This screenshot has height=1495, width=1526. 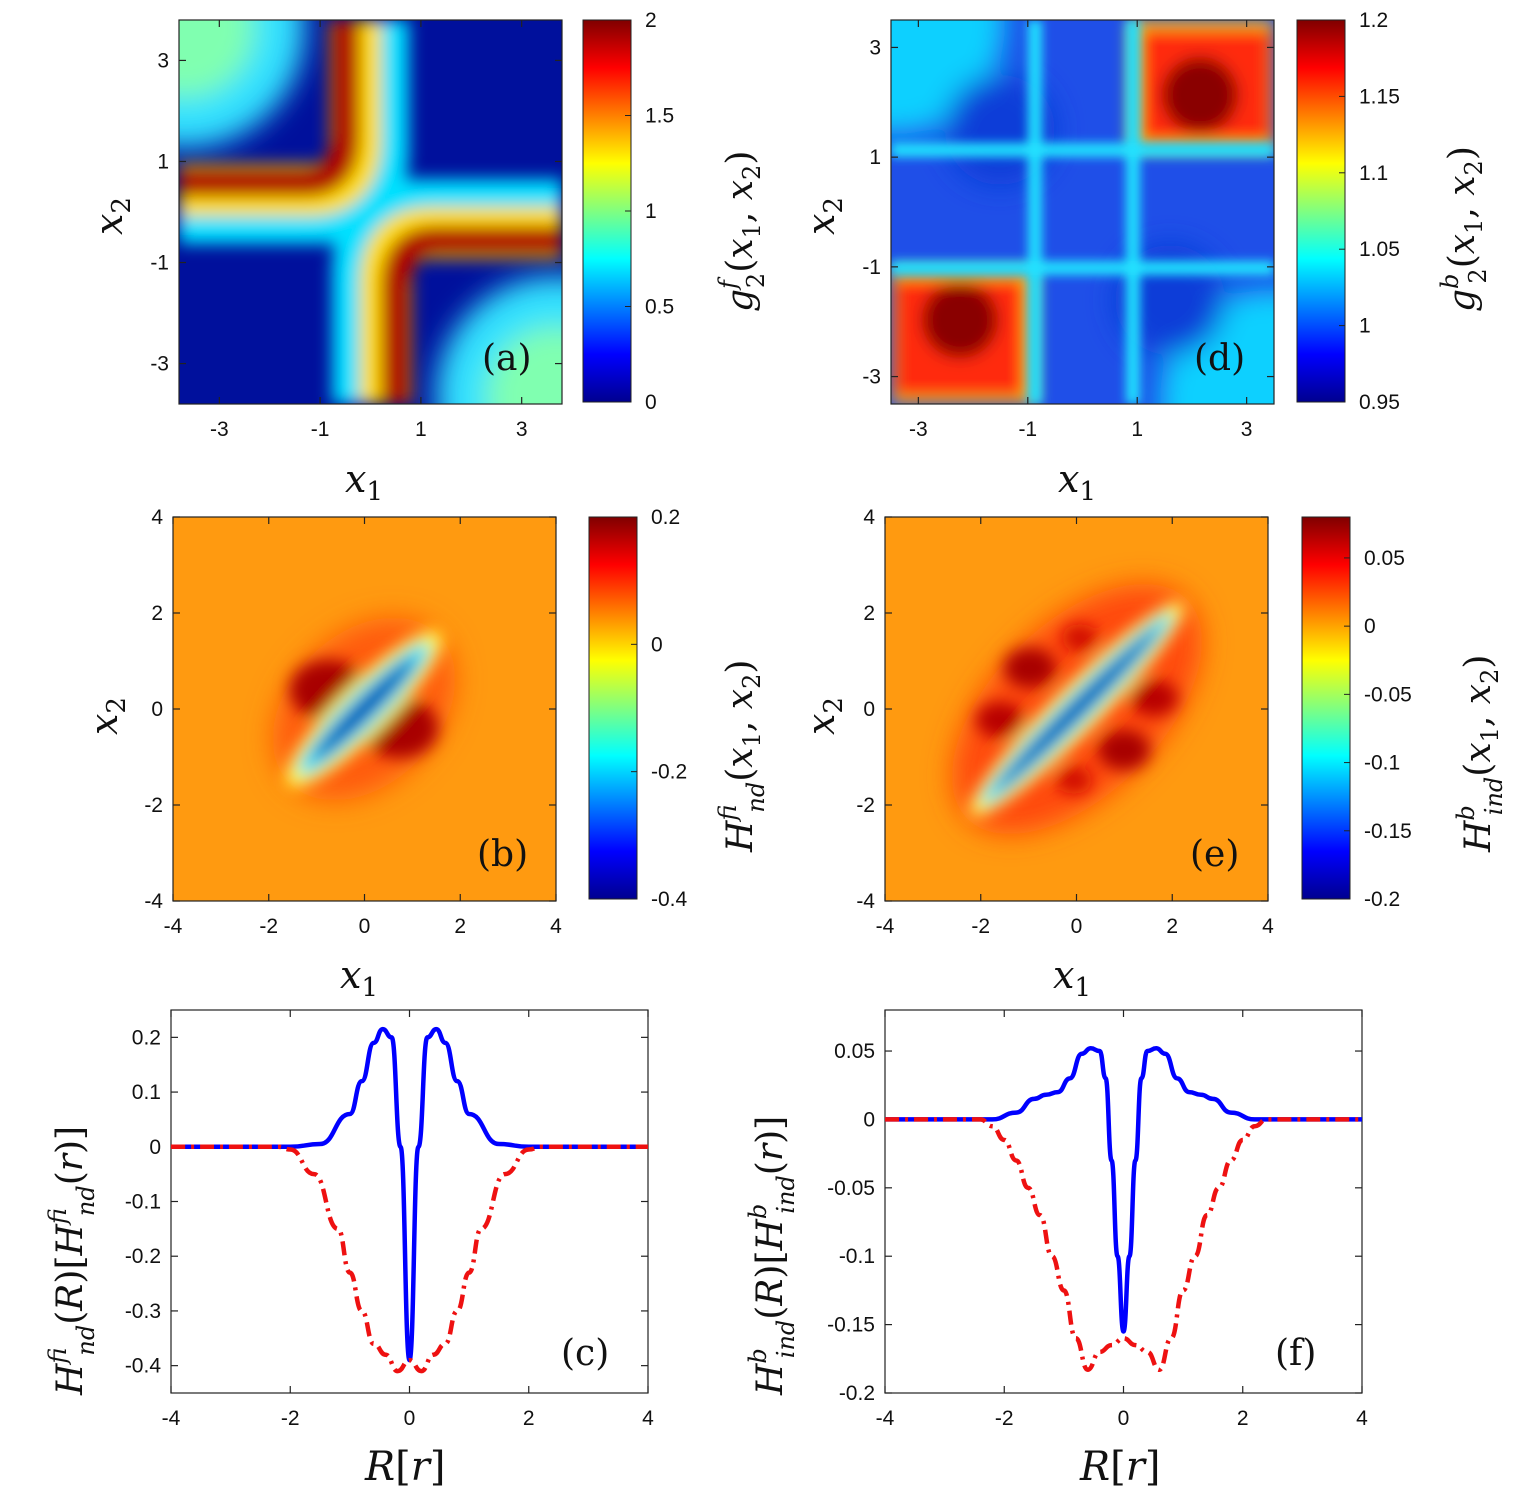 I want to click on panel-f-lineplot: (f), so click(x=1123, y=1201).